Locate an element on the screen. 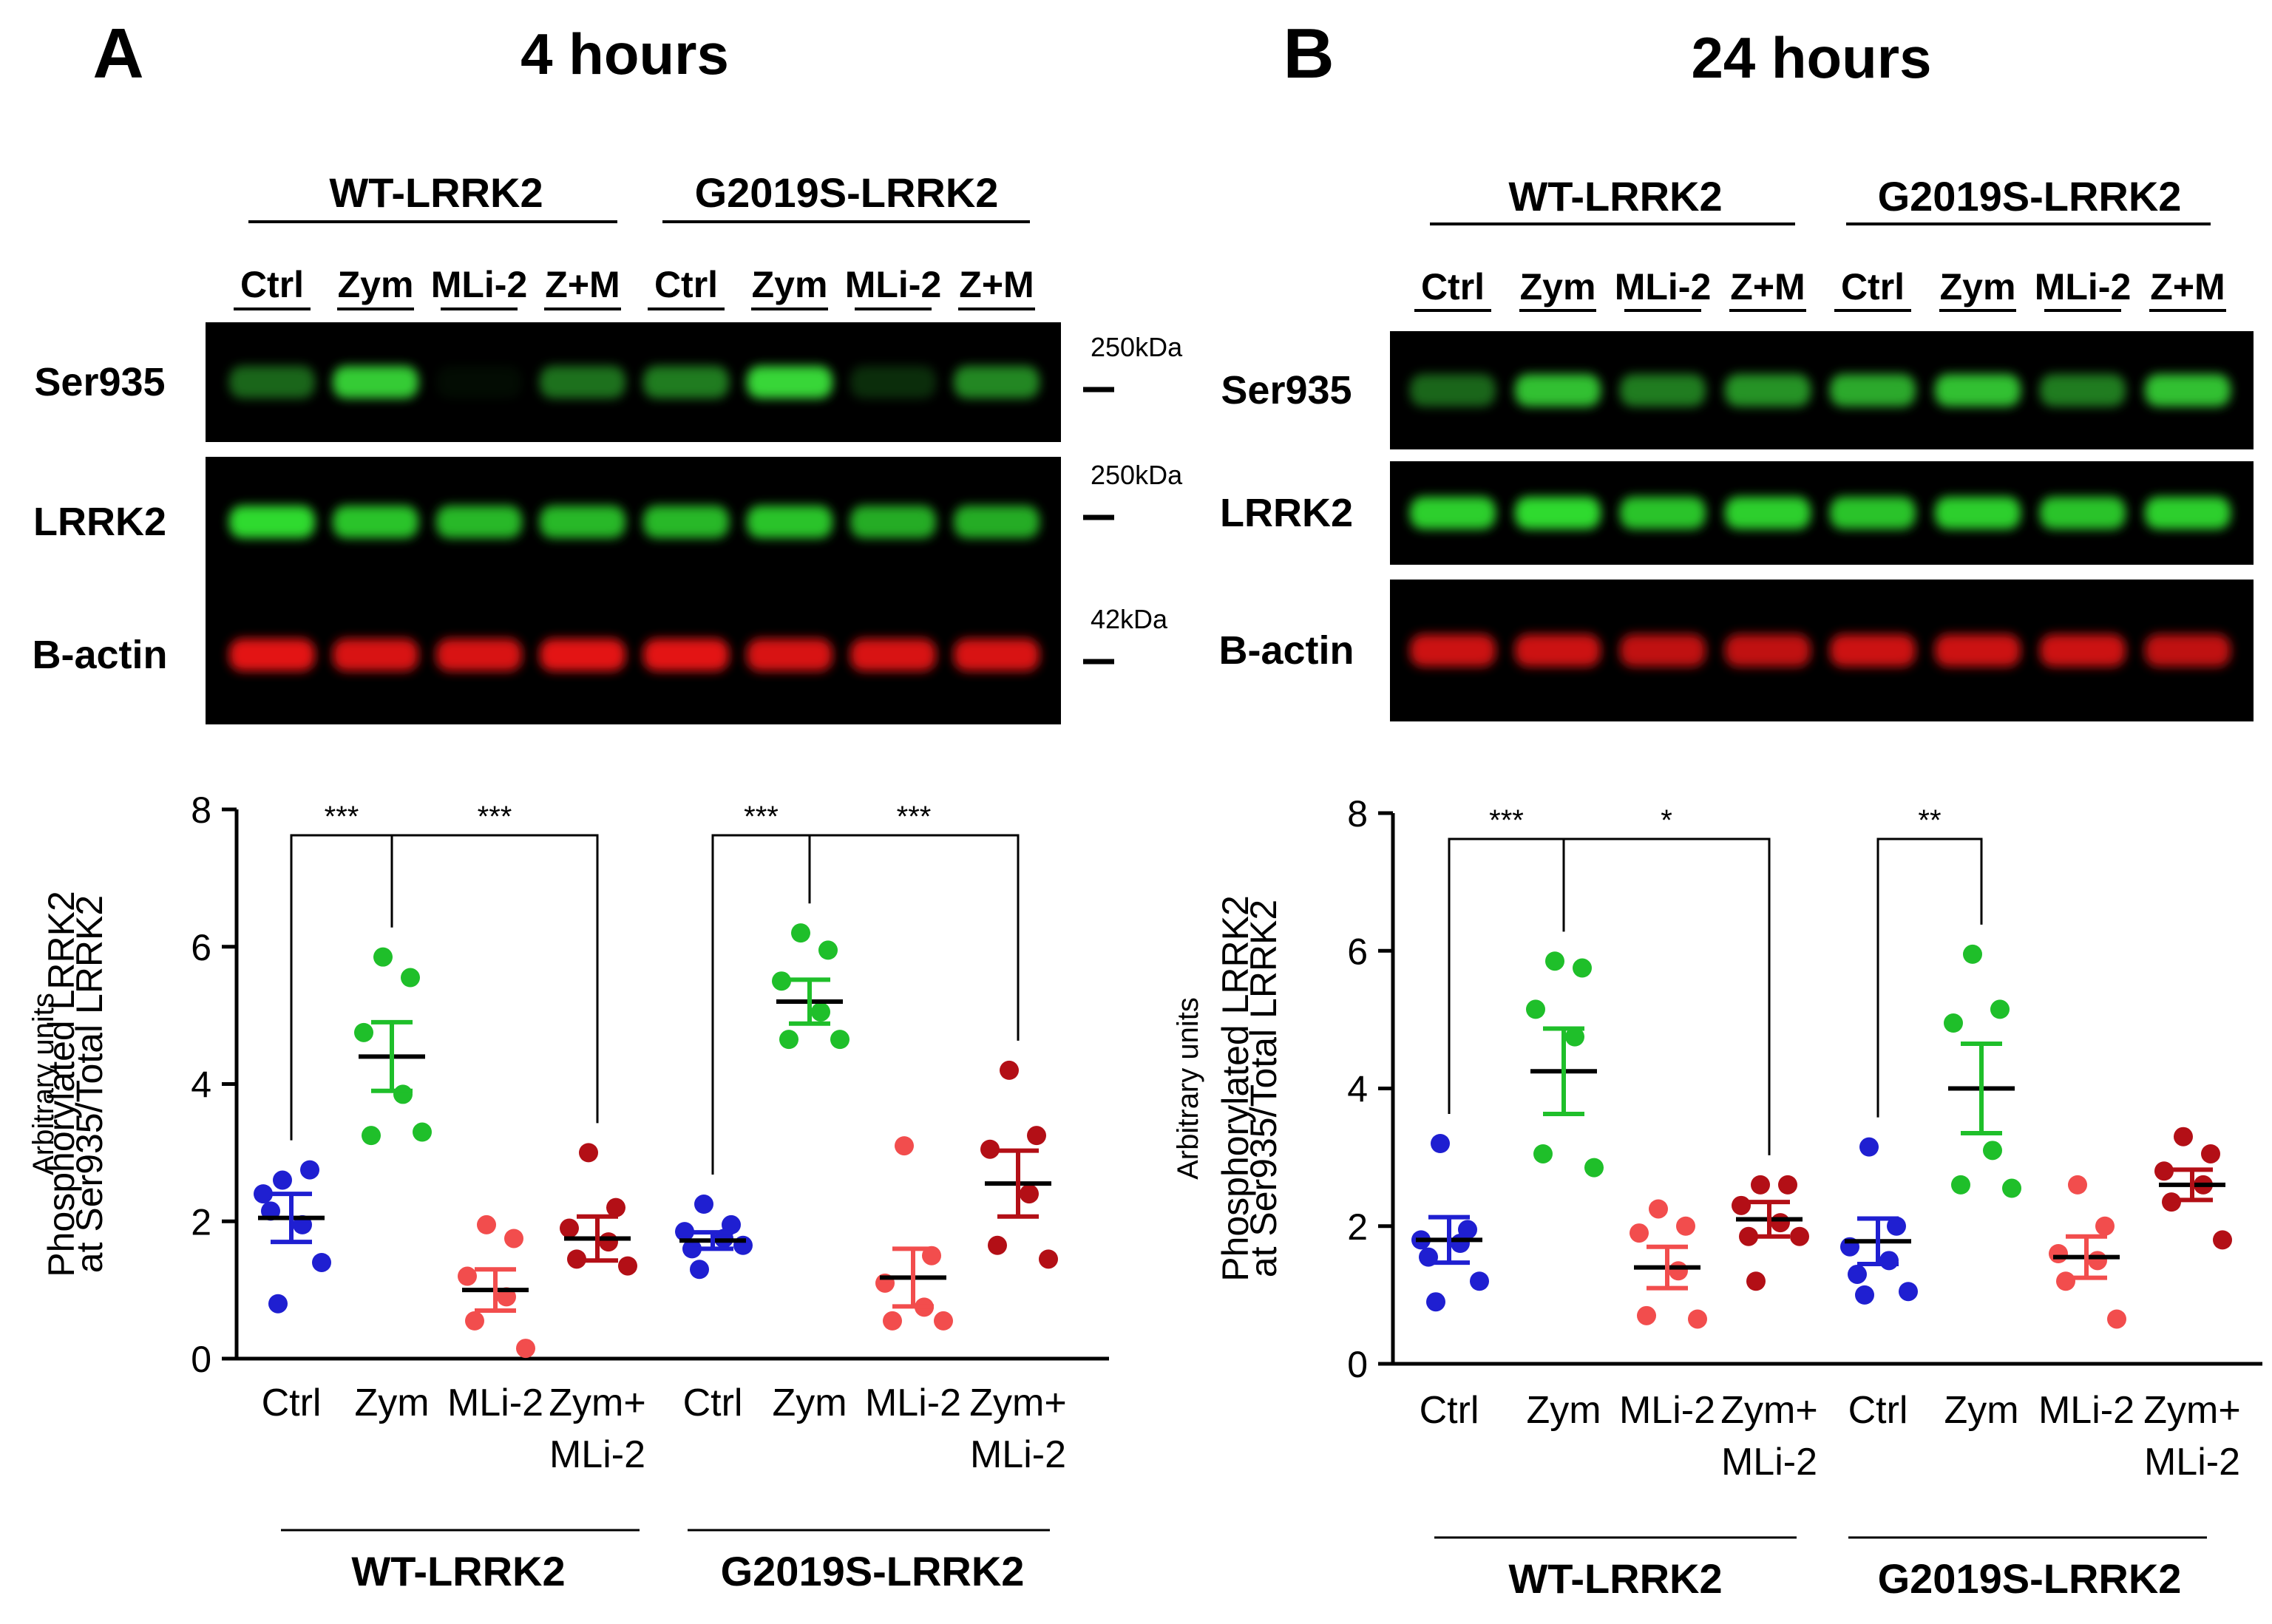 The width and height of the screenshot is (2272, 1624). group-label: WT-LRRK2 is located at coordinates (1615, 1578).